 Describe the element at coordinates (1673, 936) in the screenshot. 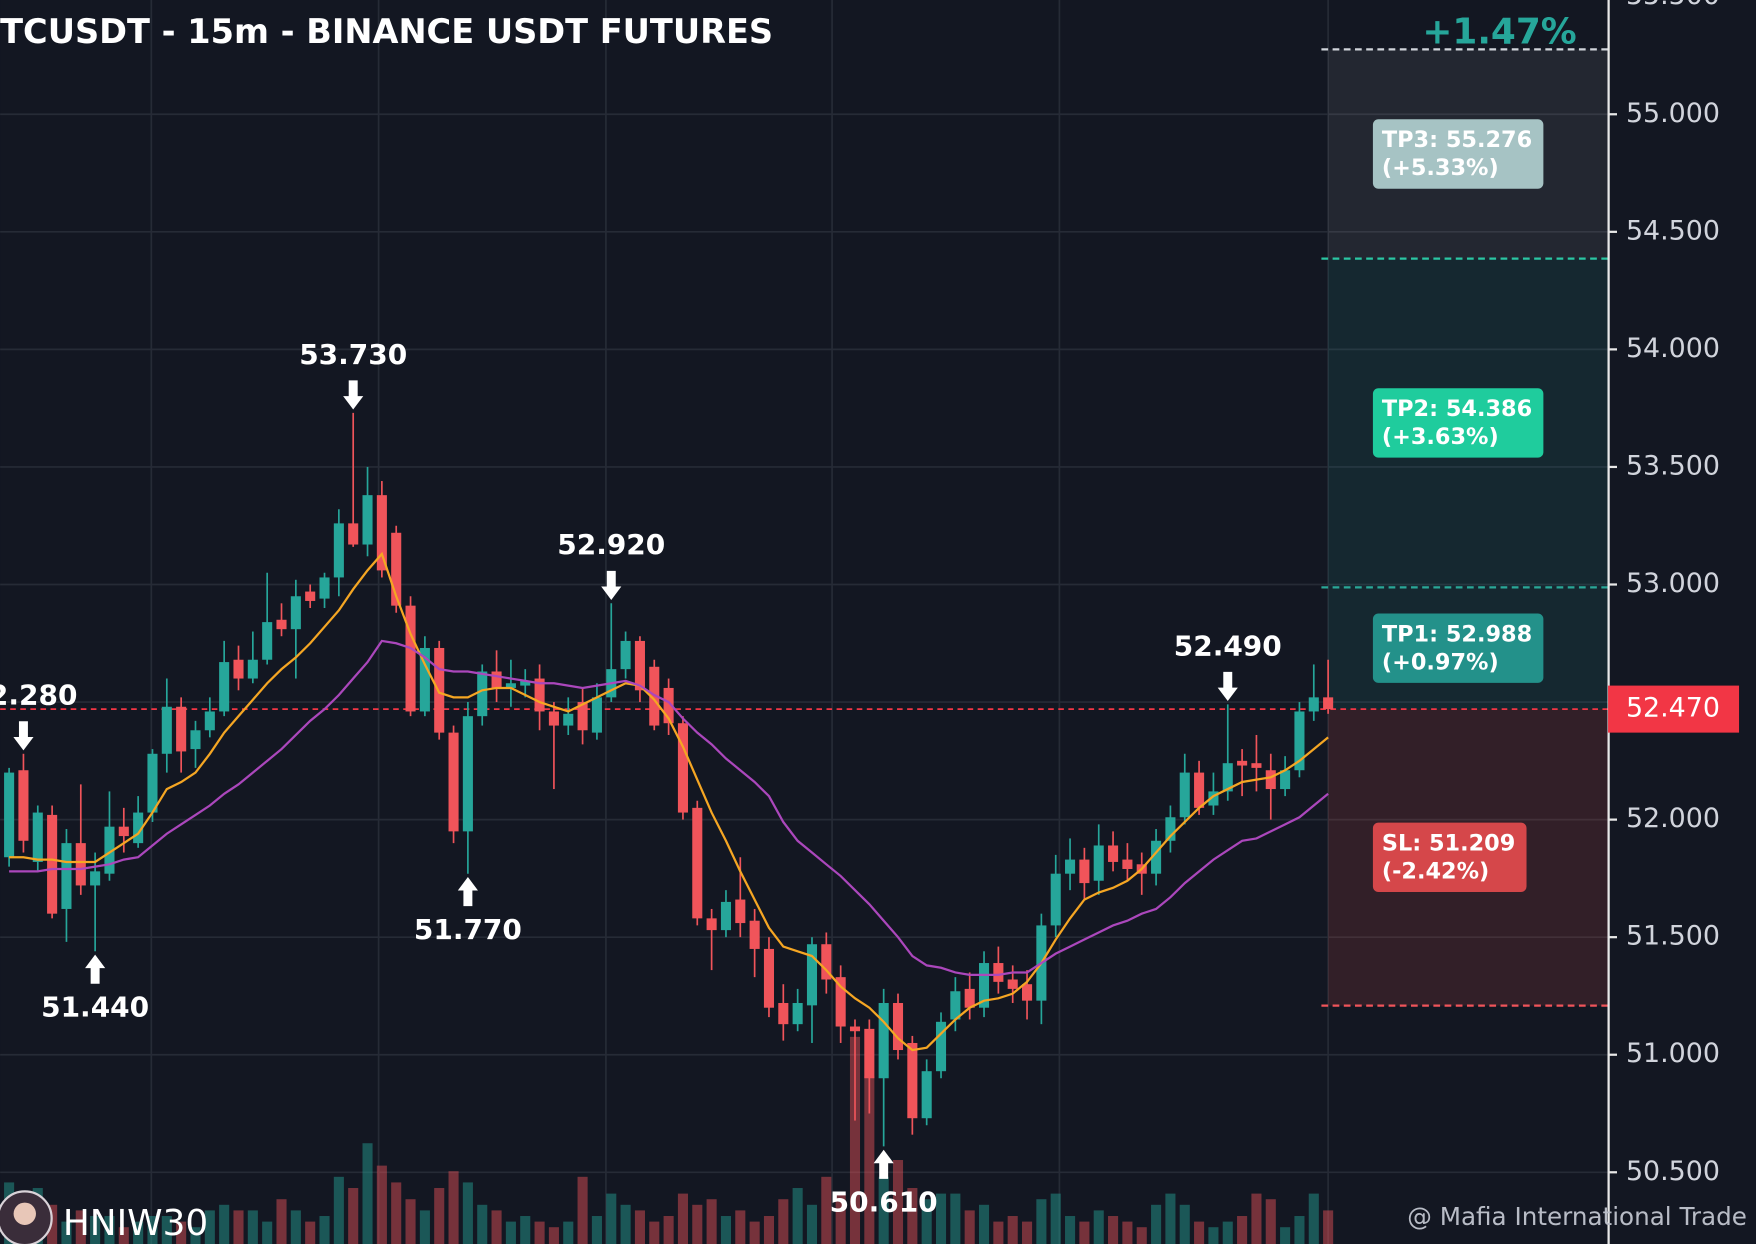

I see `y-tick-label: 51.500` at that location.